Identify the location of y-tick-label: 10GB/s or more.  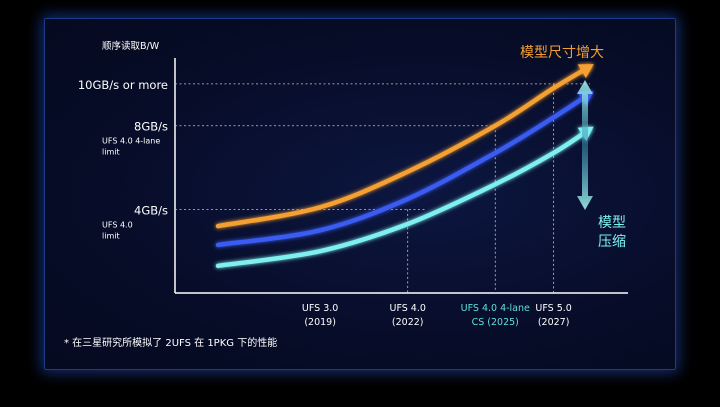
(123, 85).